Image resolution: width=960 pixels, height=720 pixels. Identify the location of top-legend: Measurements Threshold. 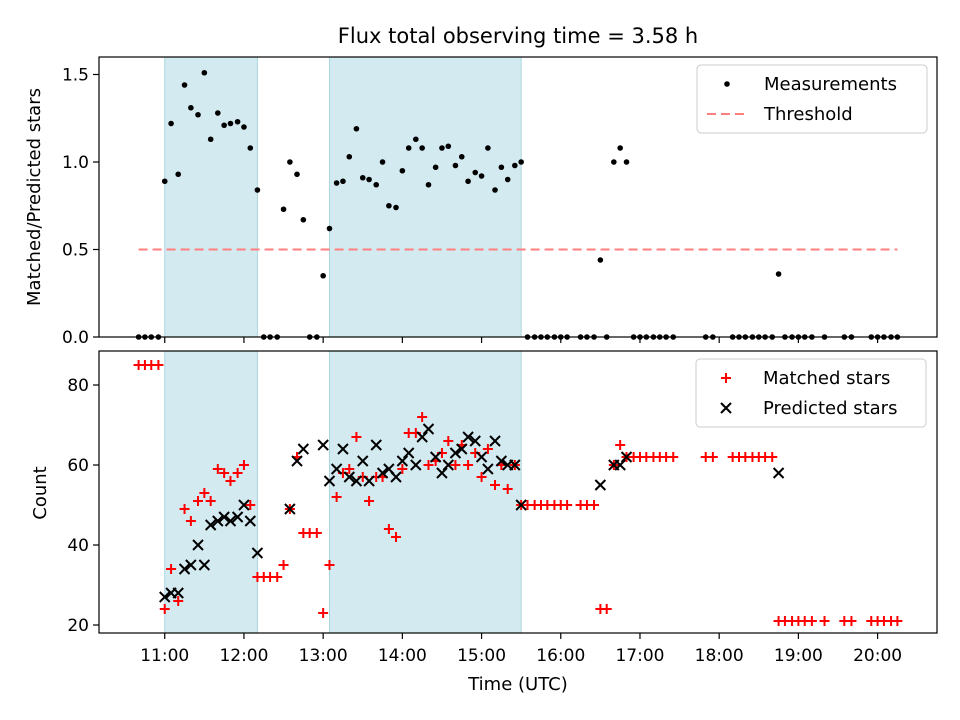
(812, 99).